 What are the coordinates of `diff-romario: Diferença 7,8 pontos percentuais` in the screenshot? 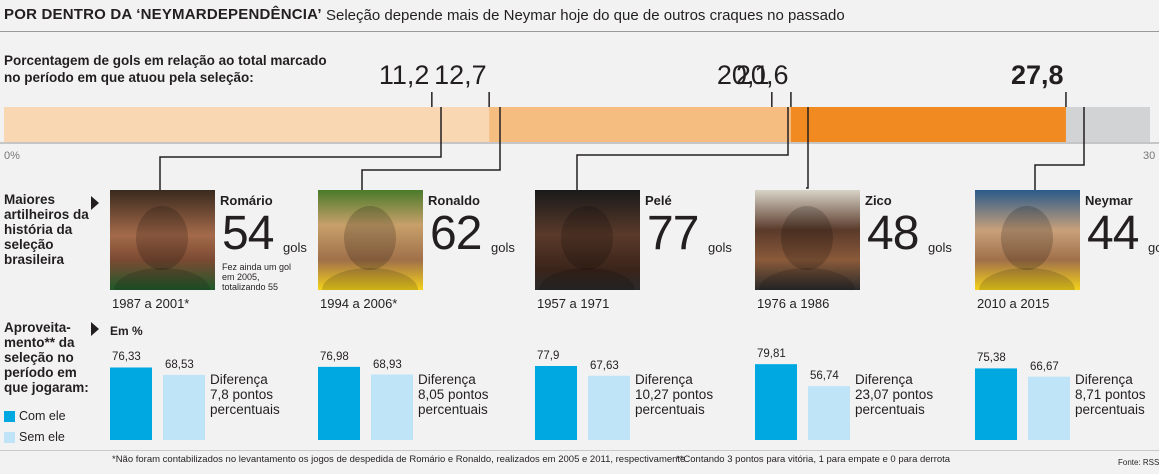 It's located at (260, 394).